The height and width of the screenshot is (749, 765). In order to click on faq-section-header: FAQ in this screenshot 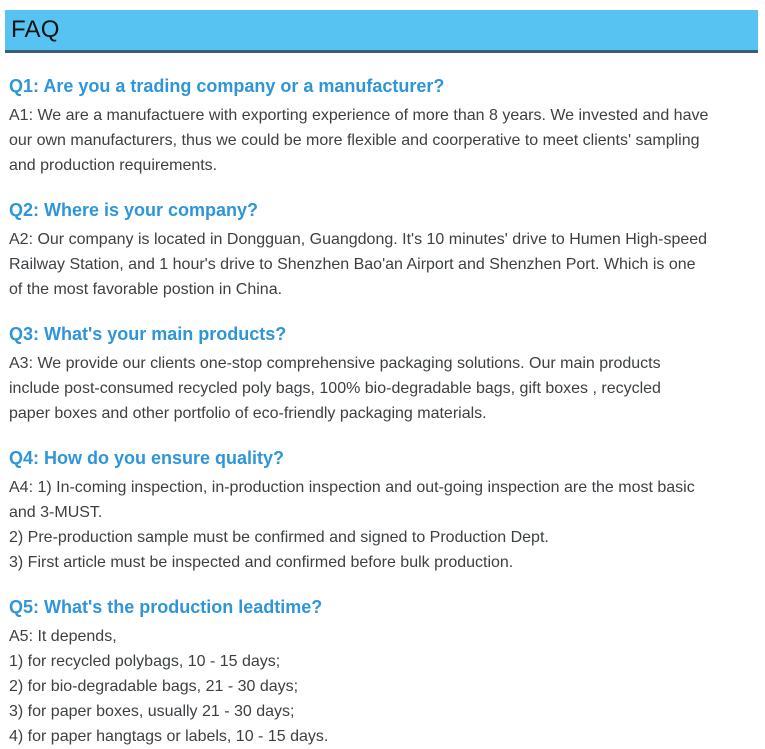, I will do `click(381, 31)`.